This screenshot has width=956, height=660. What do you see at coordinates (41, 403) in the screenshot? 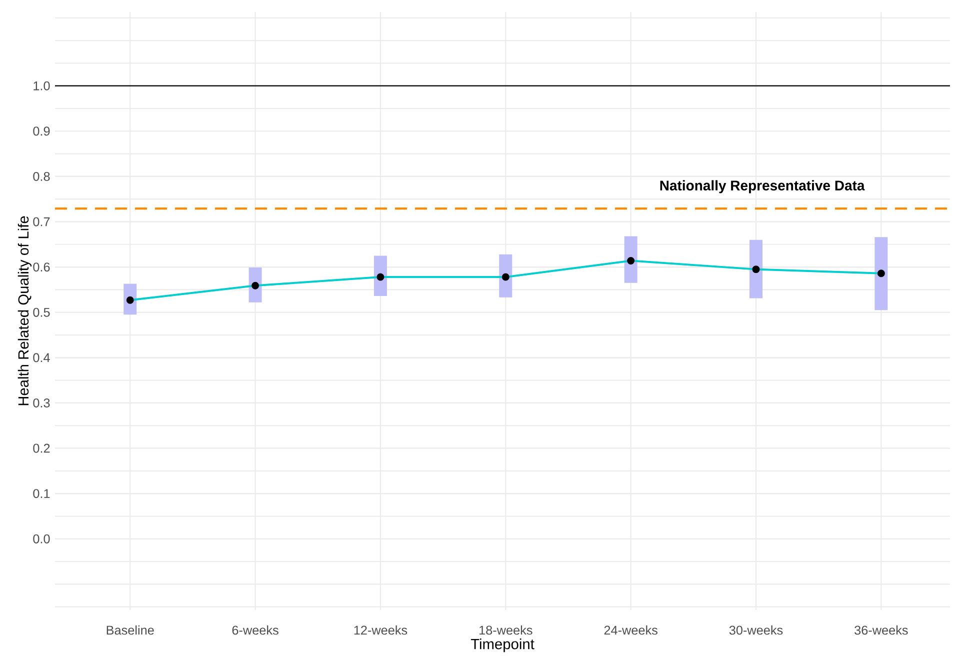
I see `y-tick-label: 0.3` at bounding box center [41, 403].